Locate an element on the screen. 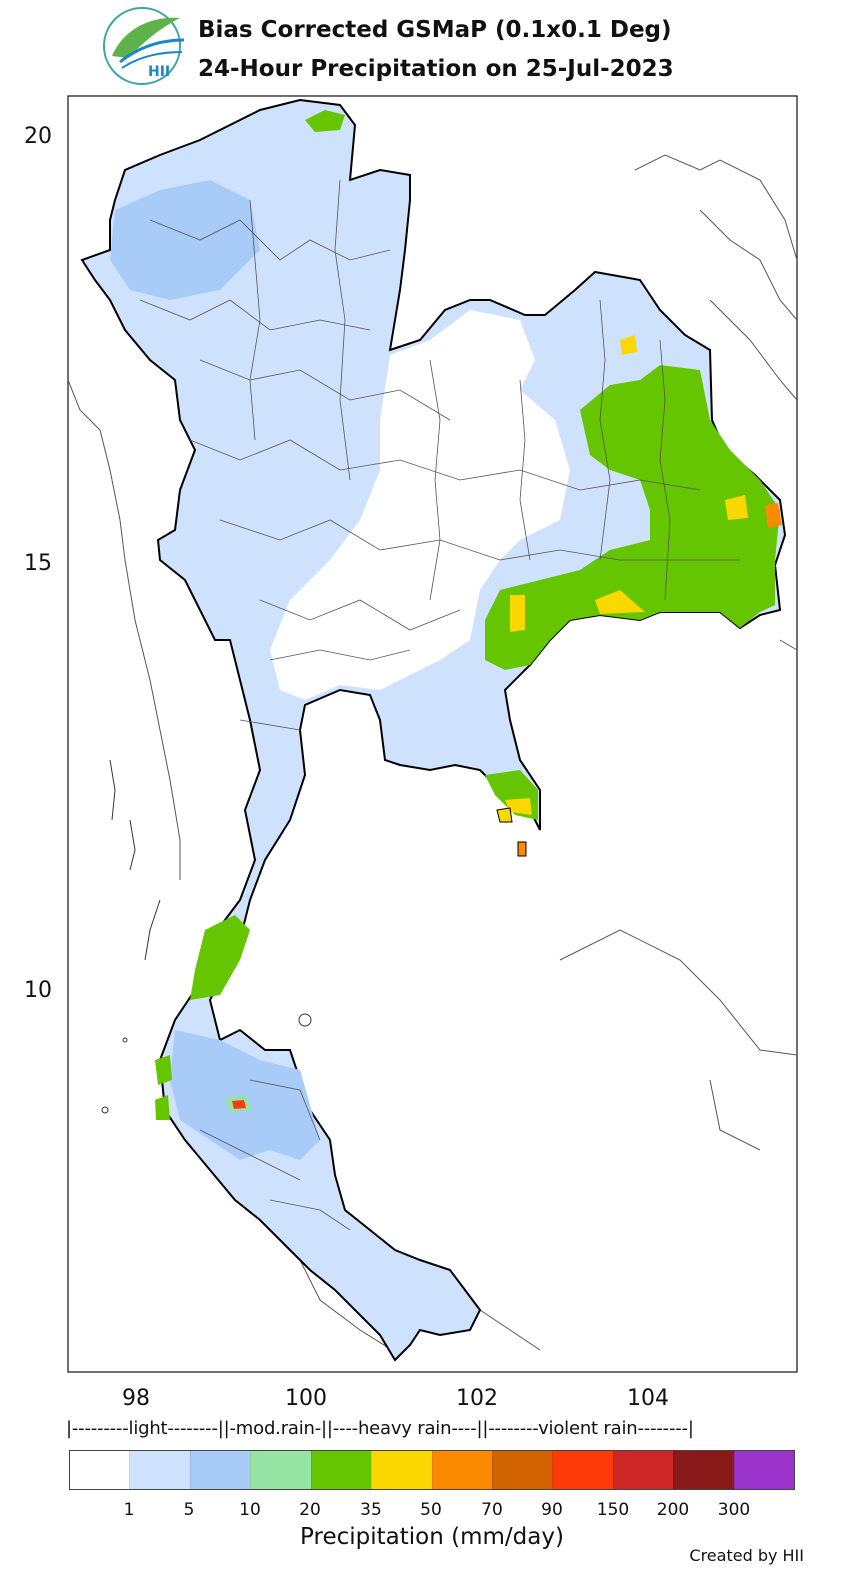  hii-logo: HII is located at coordinates (144, 46).